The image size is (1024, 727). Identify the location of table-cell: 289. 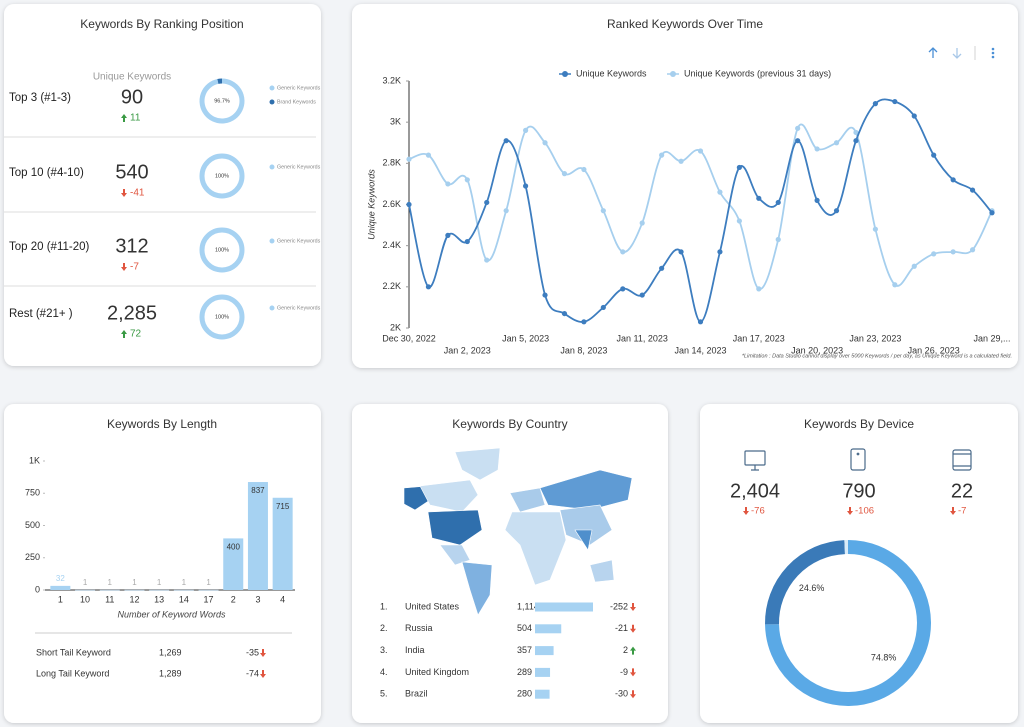
(524, 672).